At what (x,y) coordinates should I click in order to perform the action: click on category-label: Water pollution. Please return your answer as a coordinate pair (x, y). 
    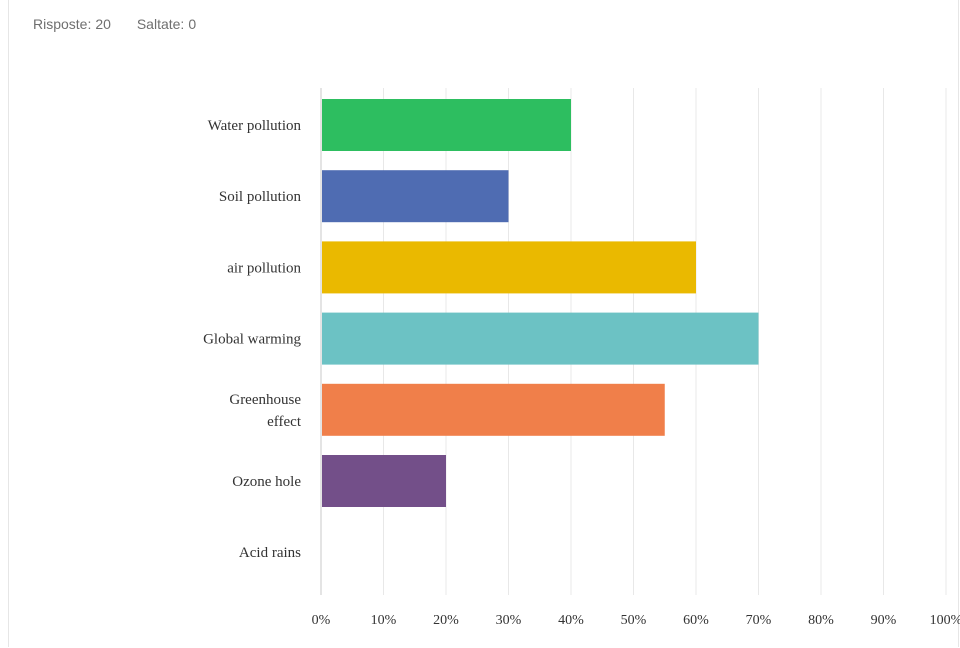
    Looking at the image, I should click on (255, 126).